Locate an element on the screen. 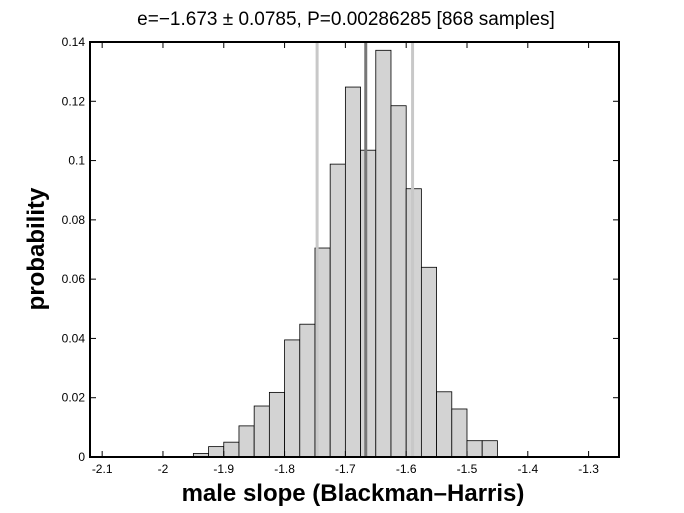  reference-lines-layer is located at coordinates (365, 249).